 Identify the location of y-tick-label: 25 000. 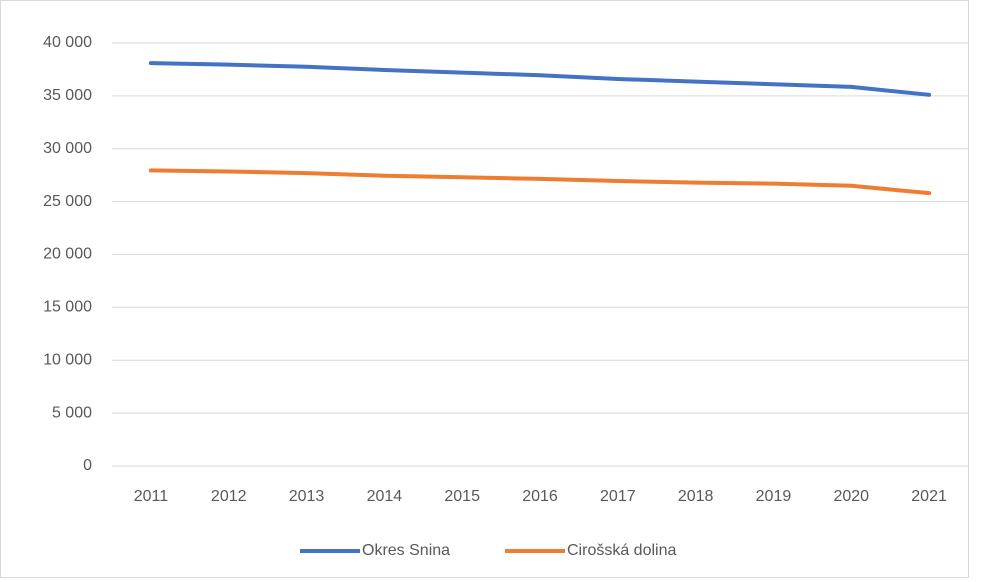
(67, 201).